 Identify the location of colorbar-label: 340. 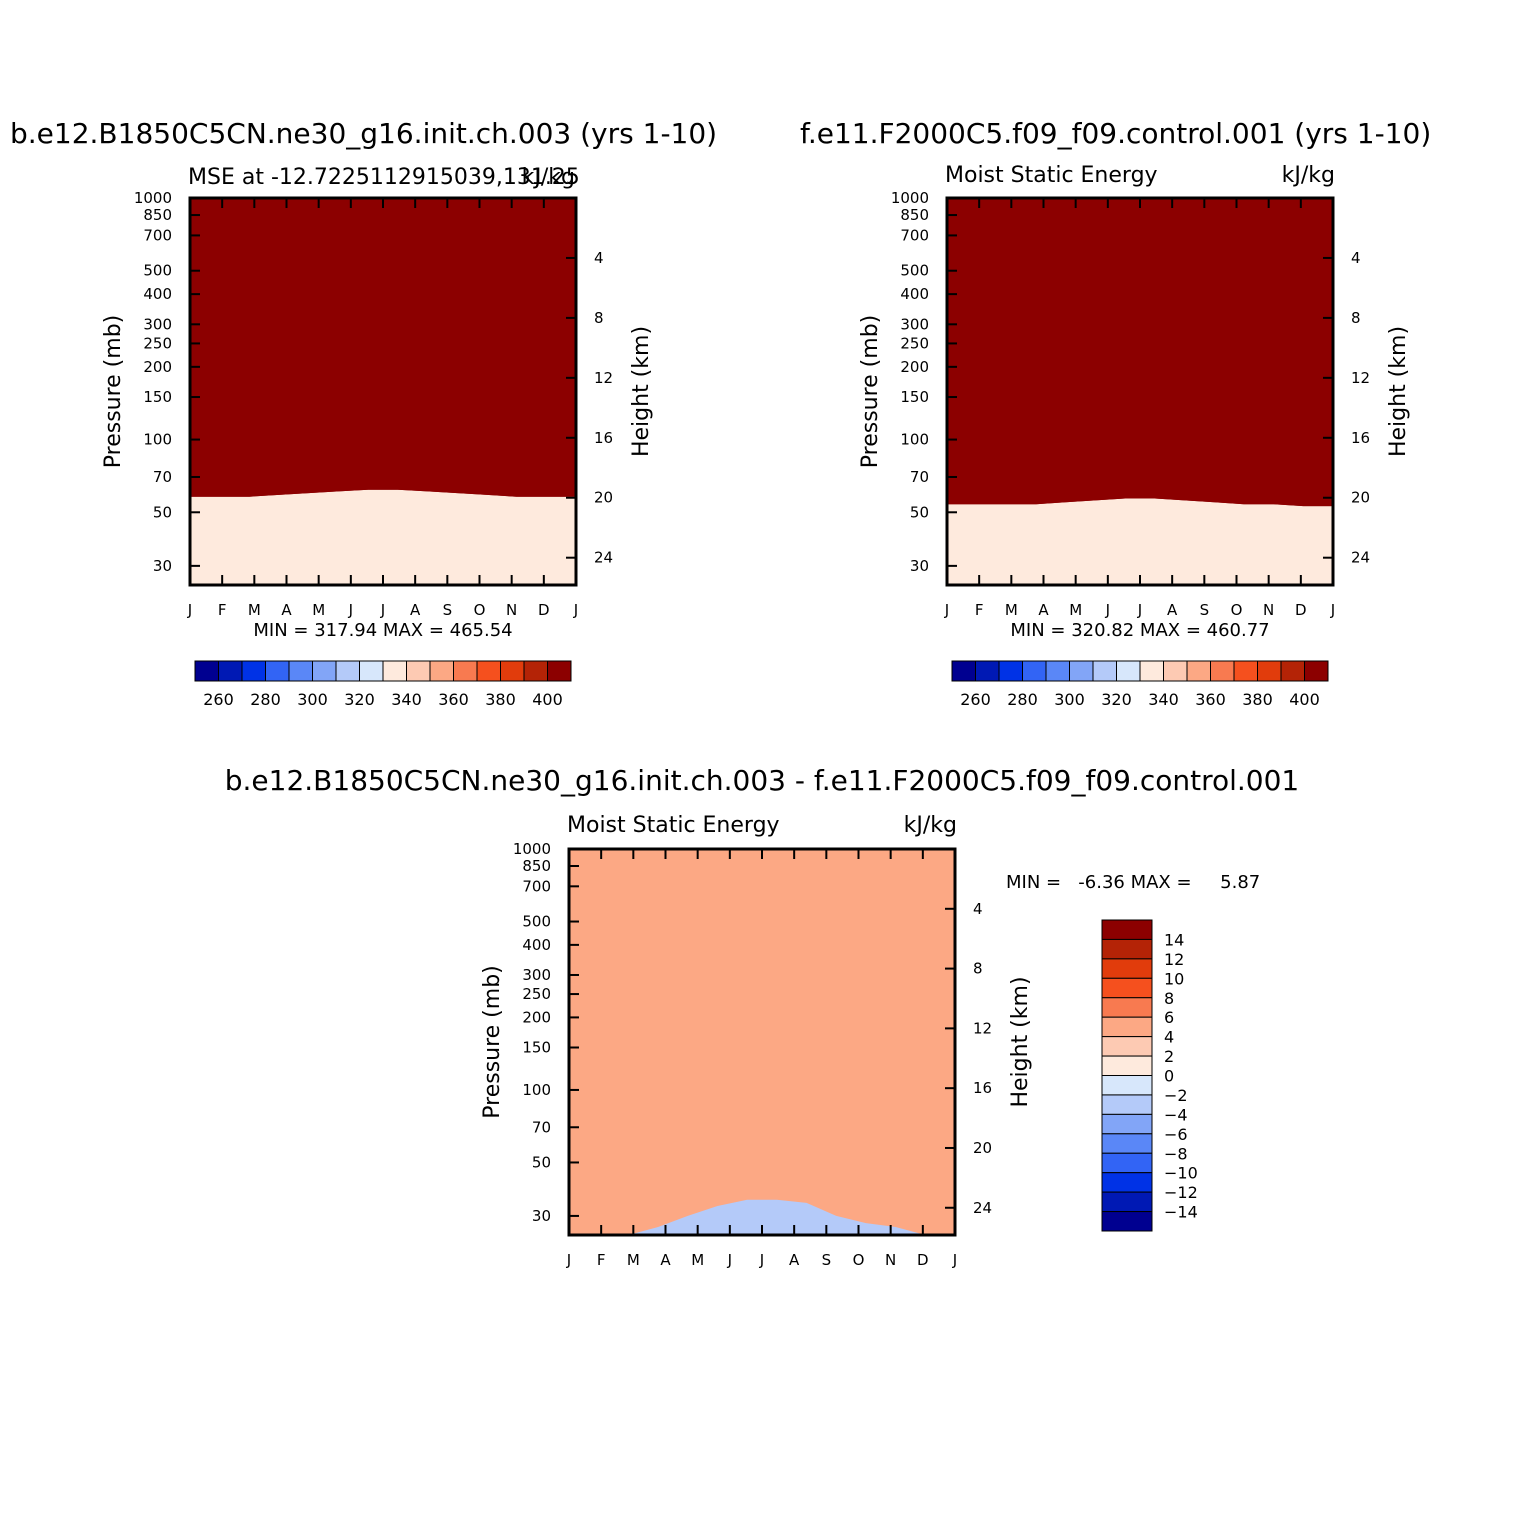
(406, 699).